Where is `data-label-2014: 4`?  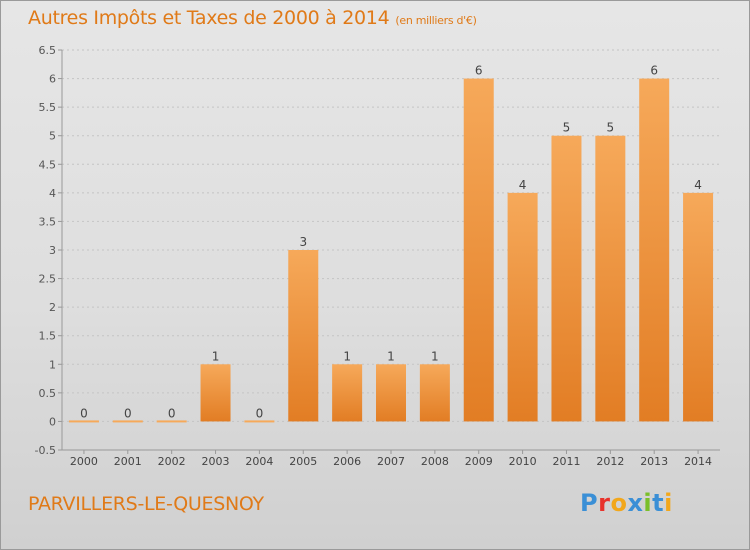
data-label-2014: 4 is located at coordinates (698, 185).